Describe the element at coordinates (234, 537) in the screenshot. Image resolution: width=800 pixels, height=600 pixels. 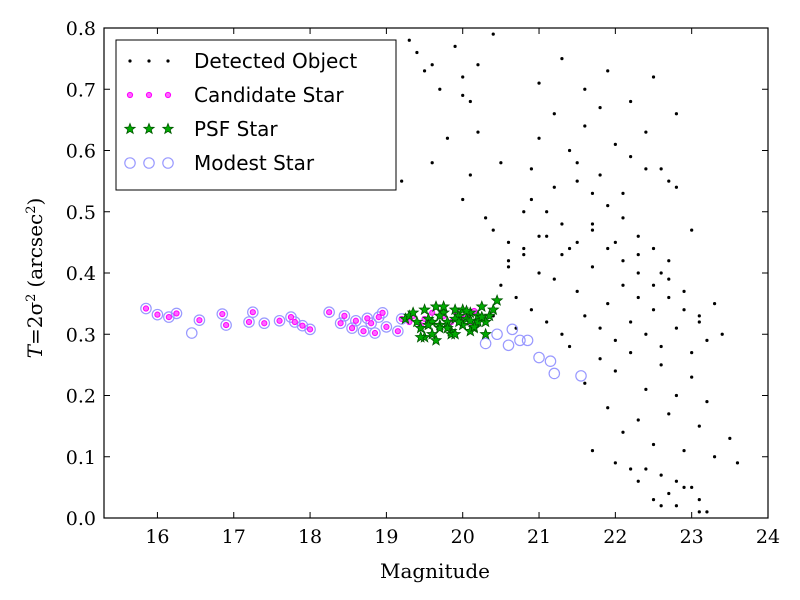
I see `x-tick-label: 17` at that location.